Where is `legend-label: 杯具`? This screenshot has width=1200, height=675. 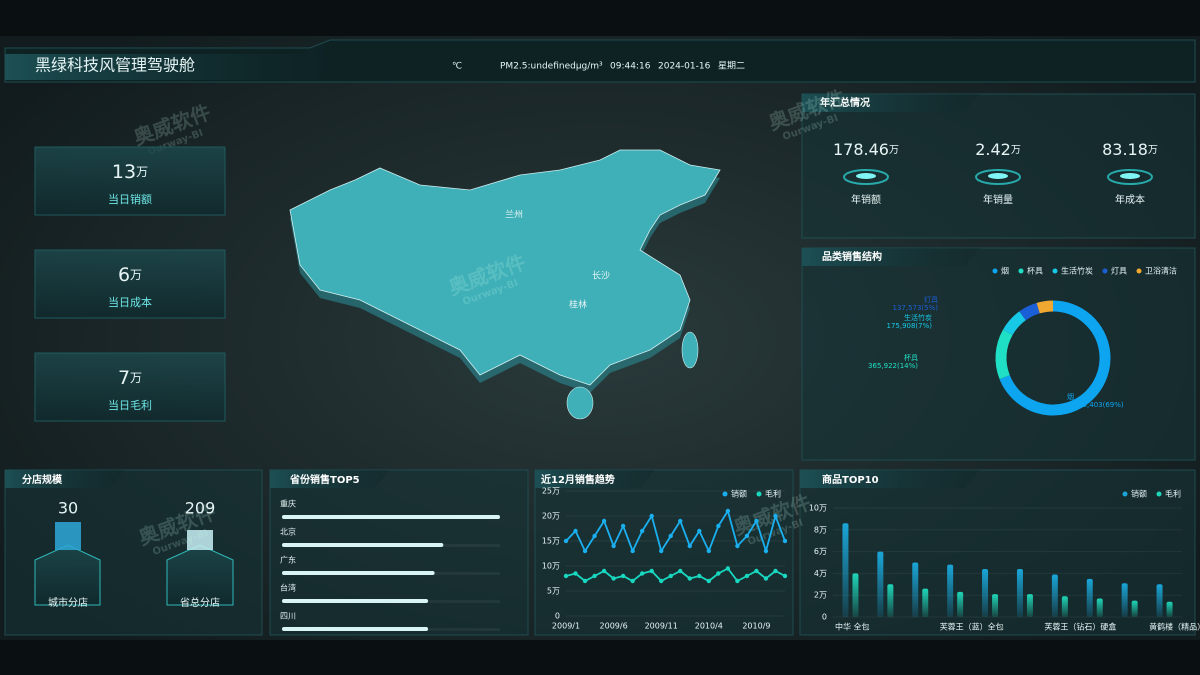
legend-label: 杯具 is located at coordinates (1035, 271).